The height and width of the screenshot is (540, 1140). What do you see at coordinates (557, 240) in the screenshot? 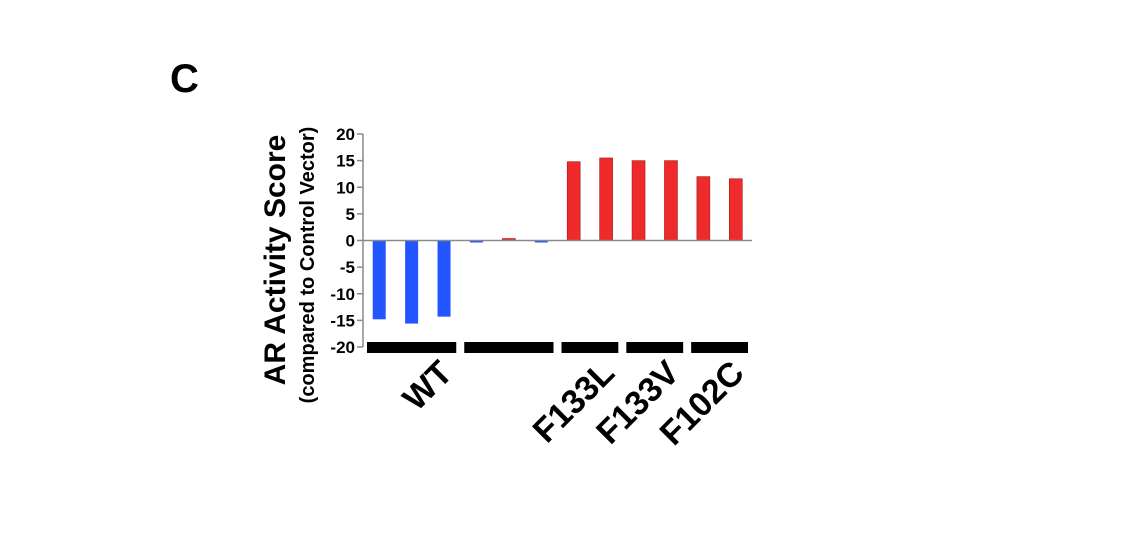
I see `bar-series` at bounding box center [557, 240].